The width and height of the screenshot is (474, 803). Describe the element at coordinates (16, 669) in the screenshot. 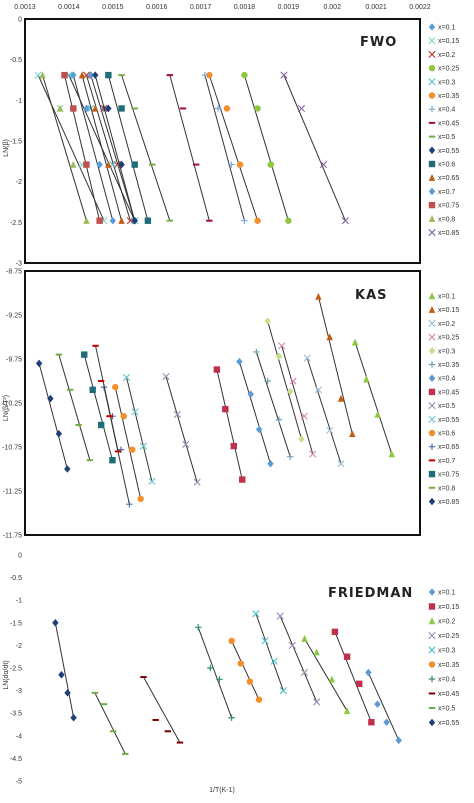

I see `friedman-y-tick-label: -2.5` at that location.